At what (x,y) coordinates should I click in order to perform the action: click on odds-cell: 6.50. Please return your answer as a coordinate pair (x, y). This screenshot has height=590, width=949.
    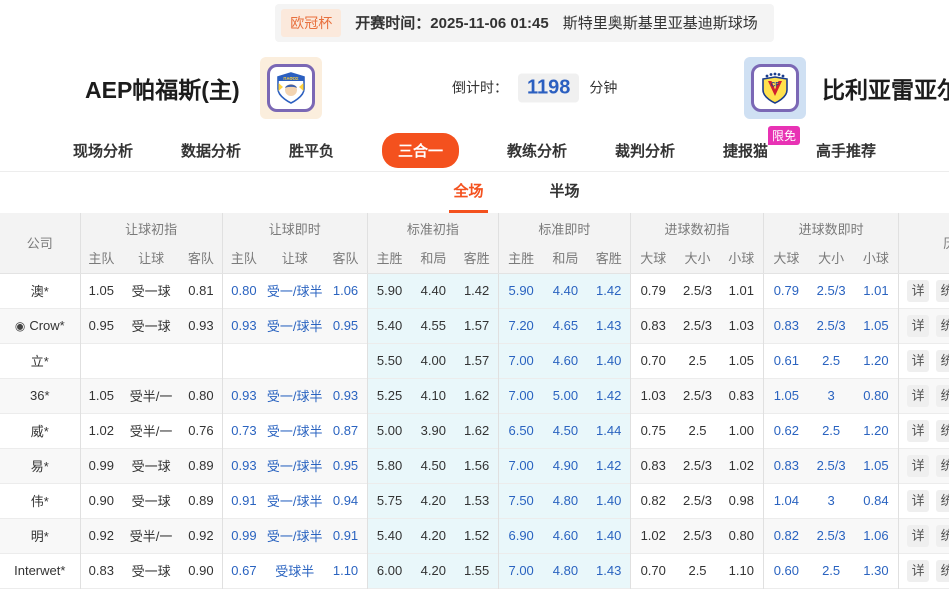
    Looking at the image, I should click on (520, 430).